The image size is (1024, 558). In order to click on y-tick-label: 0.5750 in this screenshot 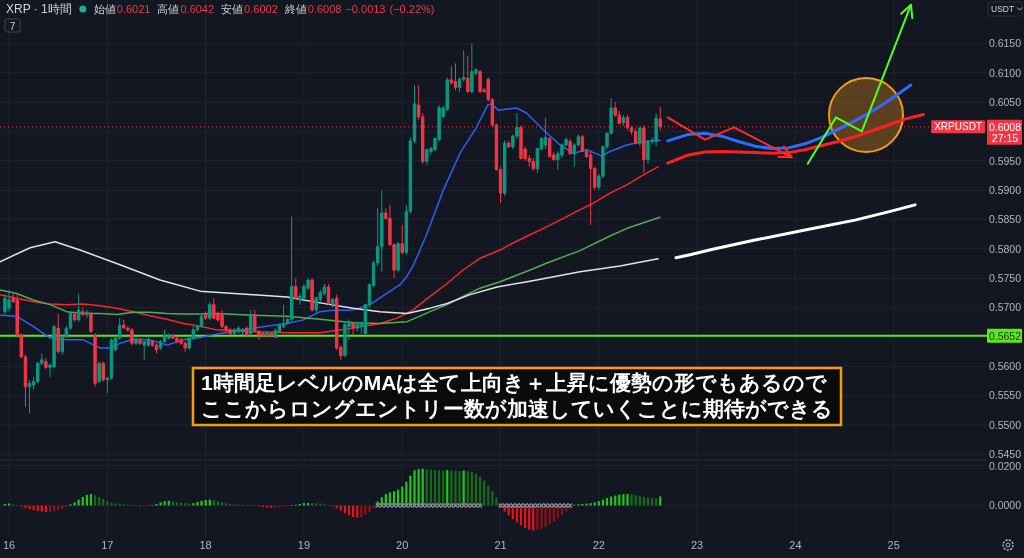, I will do `click(1005, 278)`.